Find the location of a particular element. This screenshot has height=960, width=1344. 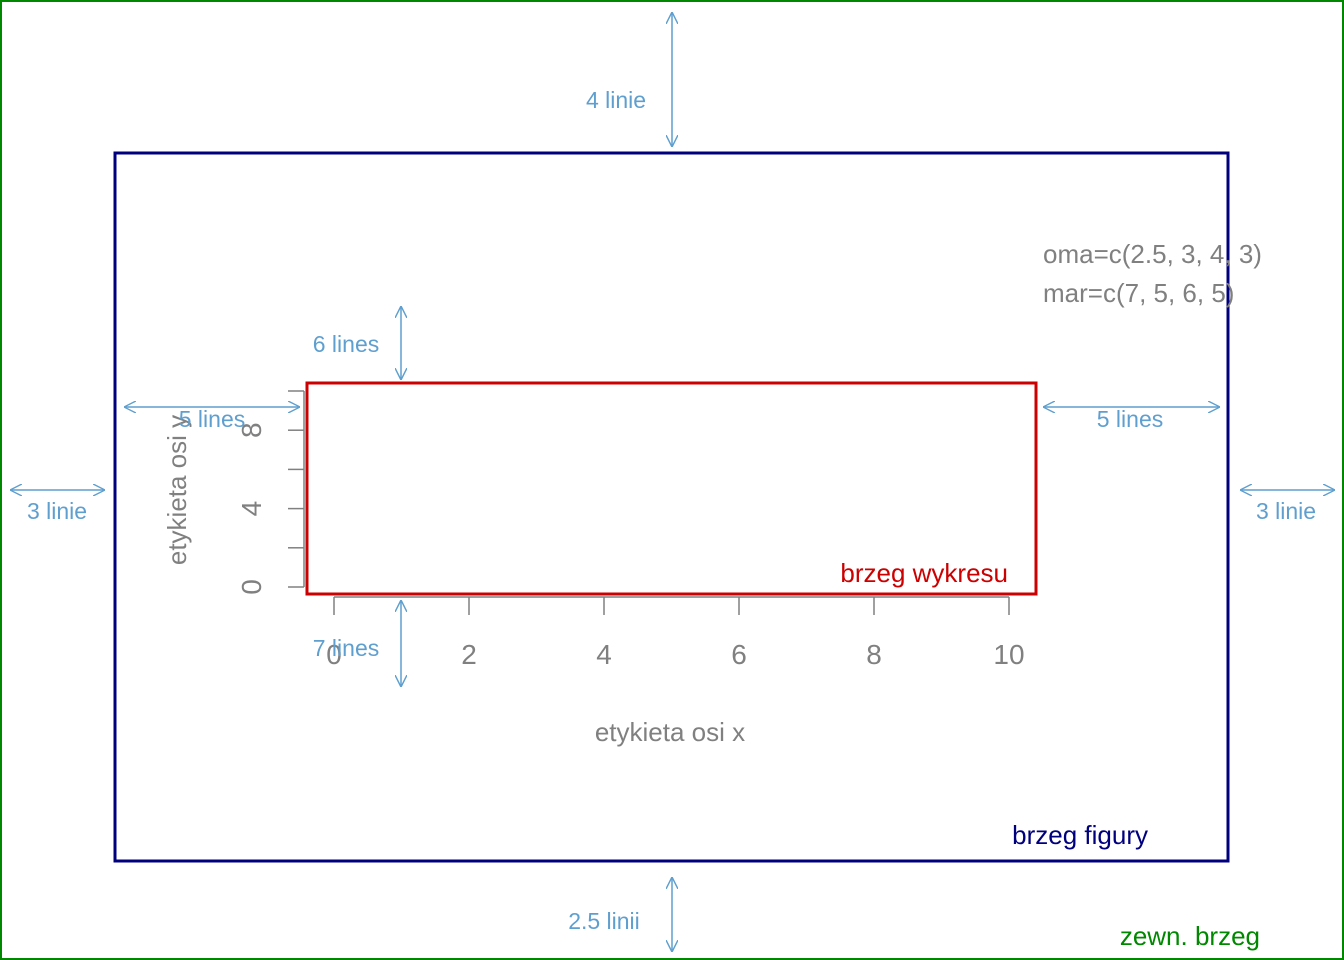

outer-border-label: zewn. brzeg is located at coordinates (1190, 936).